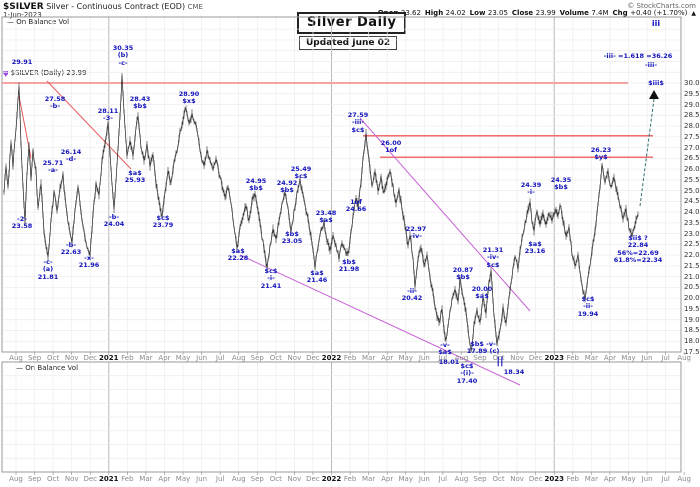  Describe the element at coordinates (71, 156) in the screenshot. I see `wave-annotation: 26.14 -d-` at that location.